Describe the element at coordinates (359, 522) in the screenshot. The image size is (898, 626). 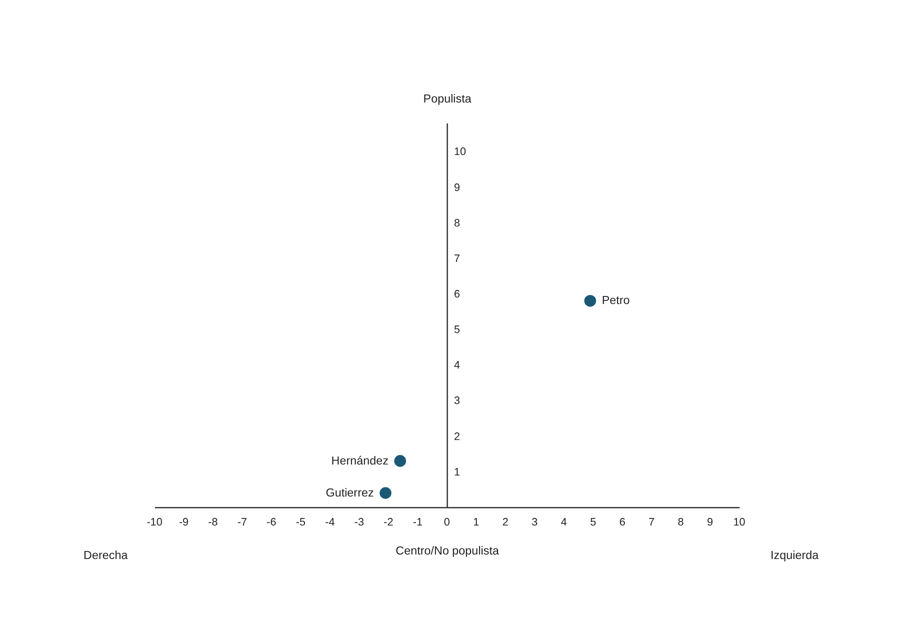
I see `x-tick-label: -3` at that location.